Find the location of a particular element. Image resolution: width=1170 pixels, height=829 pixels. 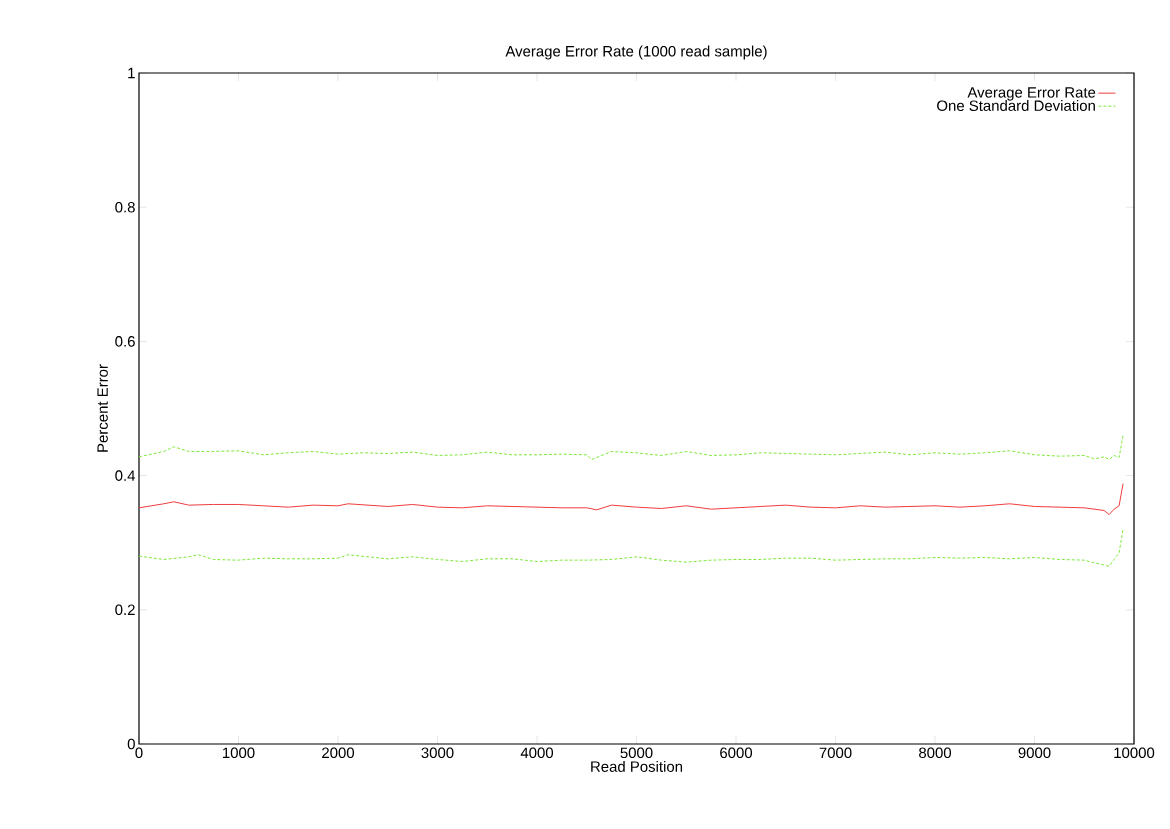

x-tick-label: 4000 is located at coordinates (537, 753).